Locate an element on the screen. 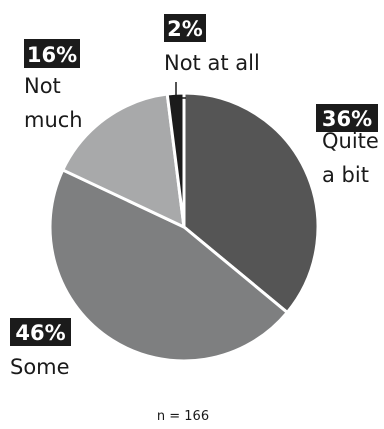  sample-size-note: n = 166 is located at coordinates (183, 416).